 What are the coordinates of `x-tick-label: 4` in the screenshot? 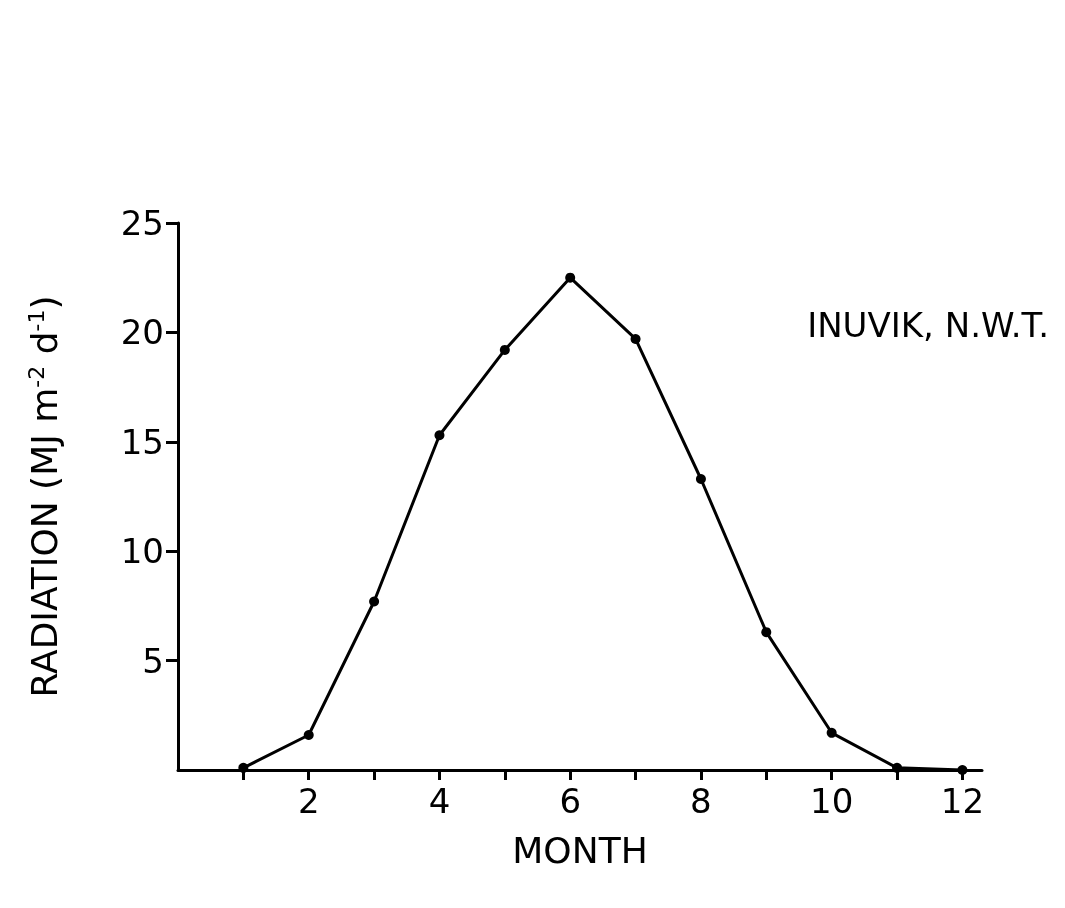 It's located at (439, 801).